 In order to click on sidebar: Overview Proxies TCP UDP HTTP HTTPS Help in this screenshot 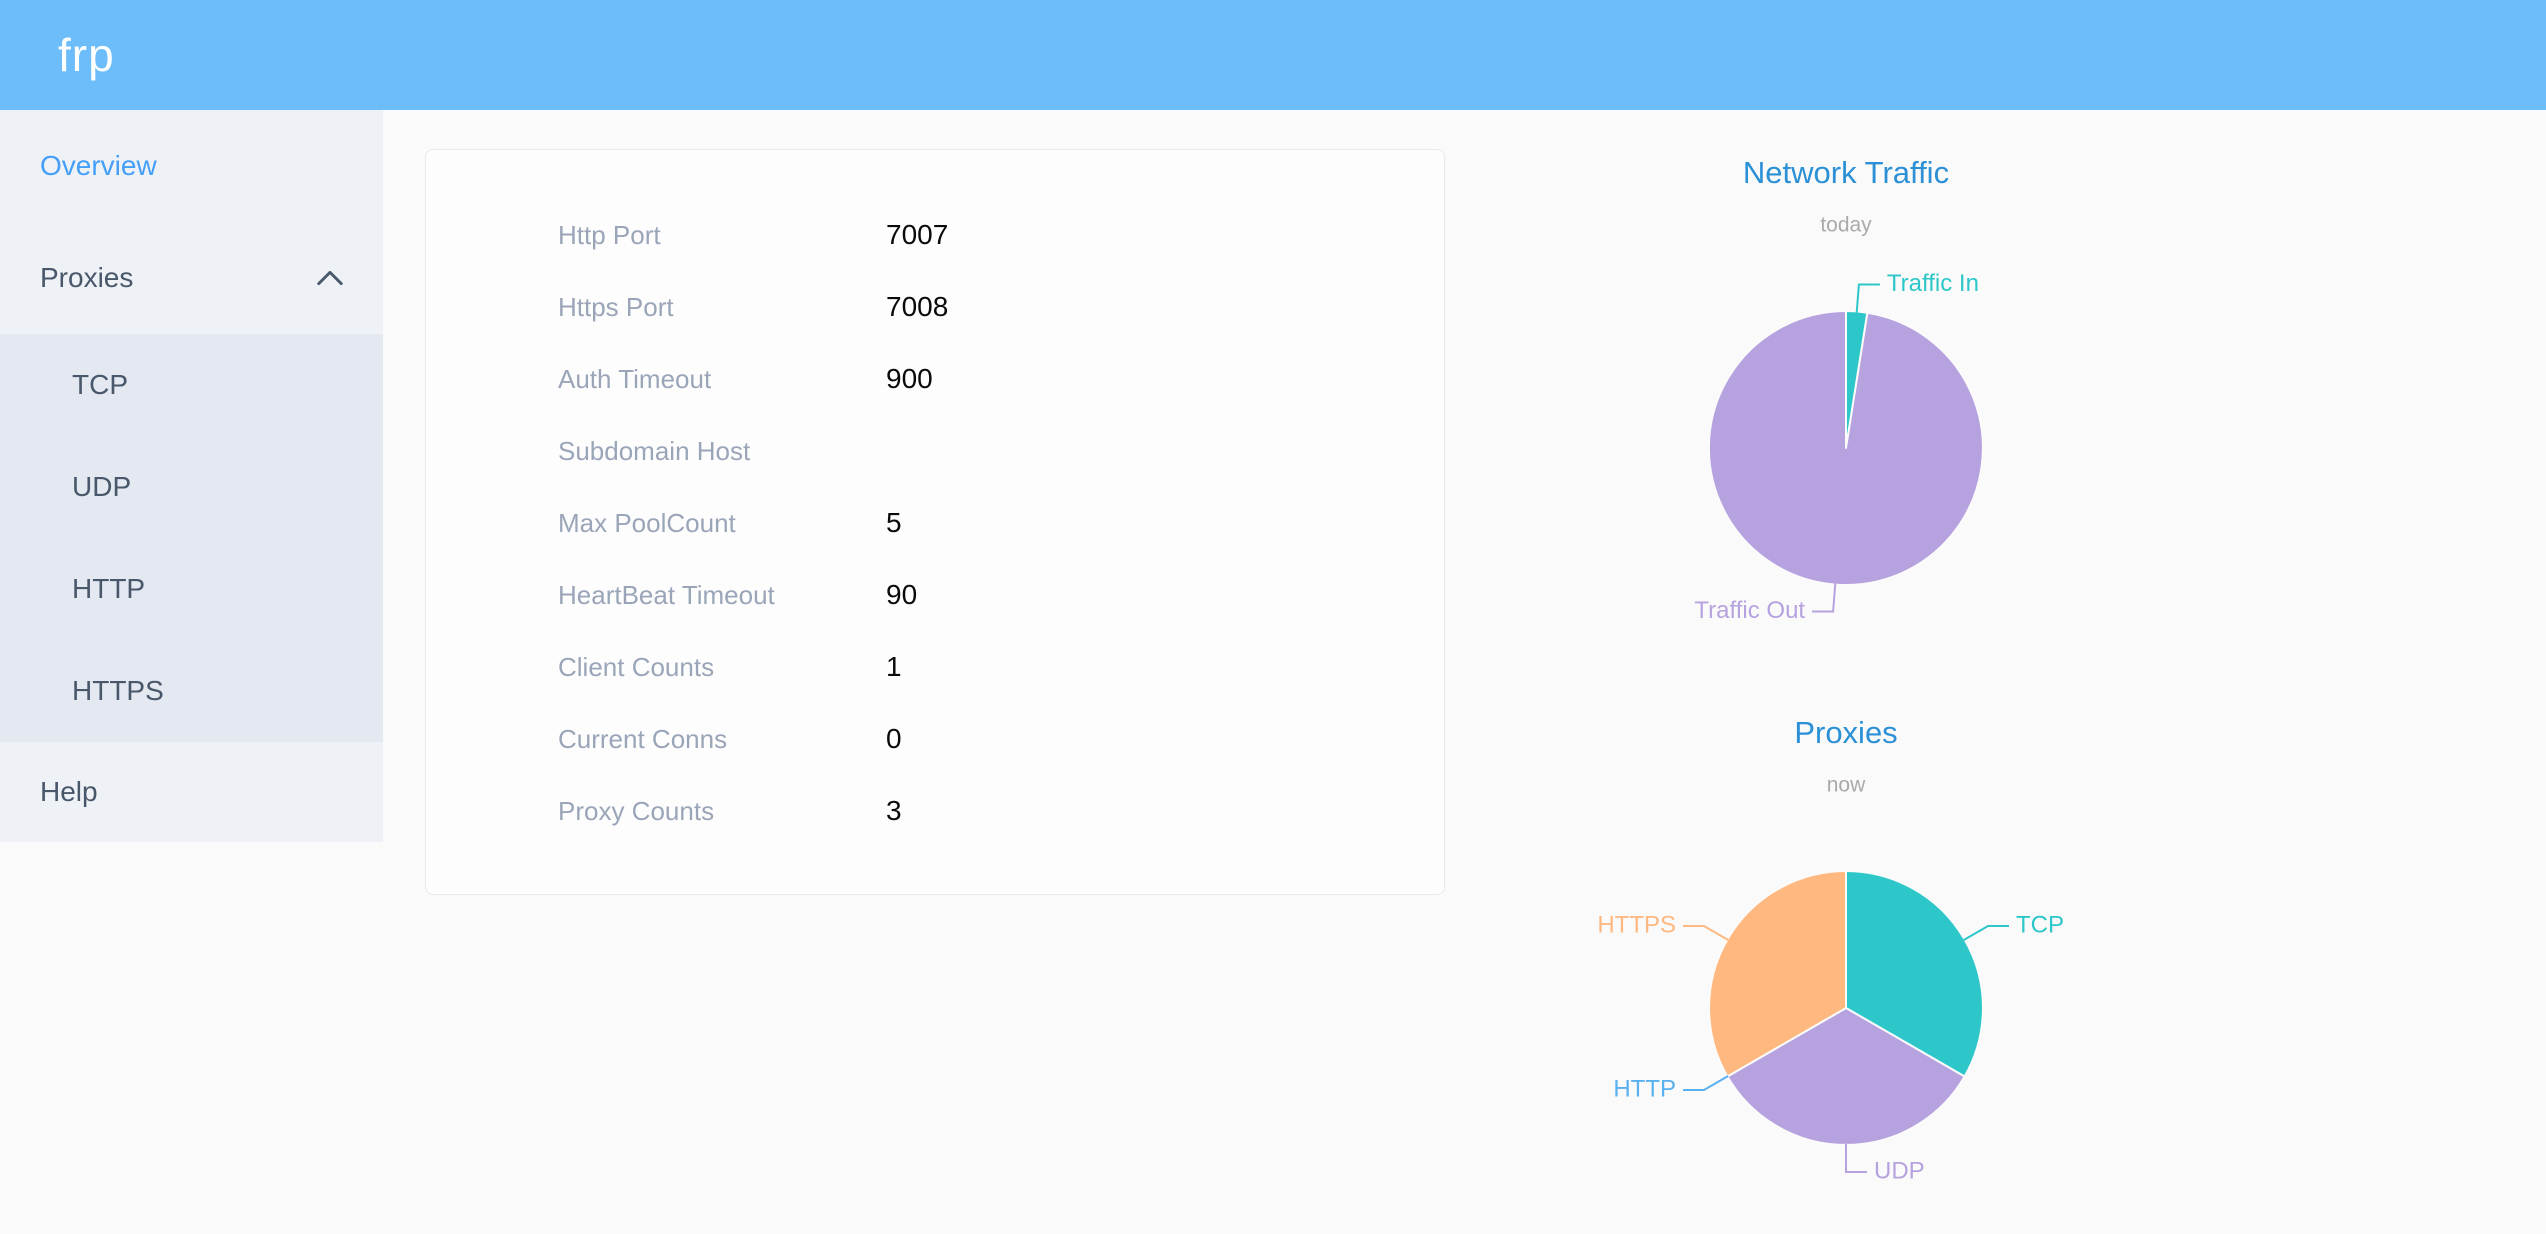, I will do `click(191, 476)`.